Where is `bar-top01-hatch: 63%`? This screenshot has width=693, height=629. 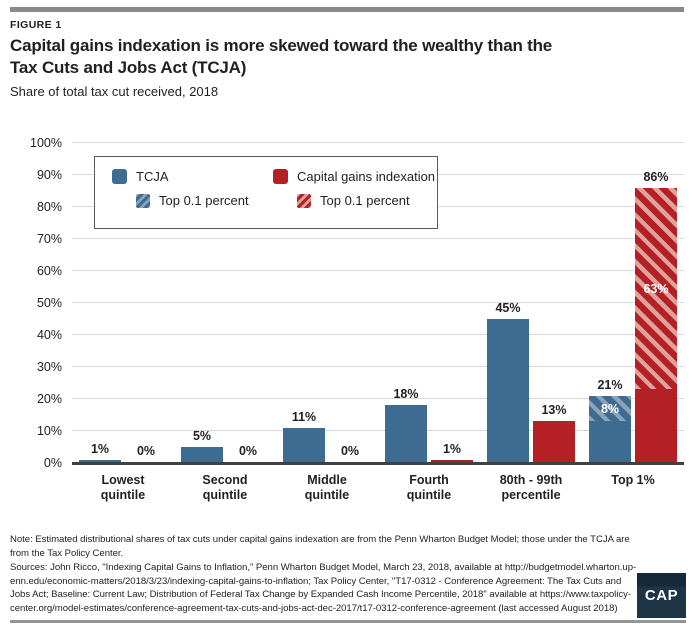
bar-top01-hatch: 63% is located at coordinates (656, 288).